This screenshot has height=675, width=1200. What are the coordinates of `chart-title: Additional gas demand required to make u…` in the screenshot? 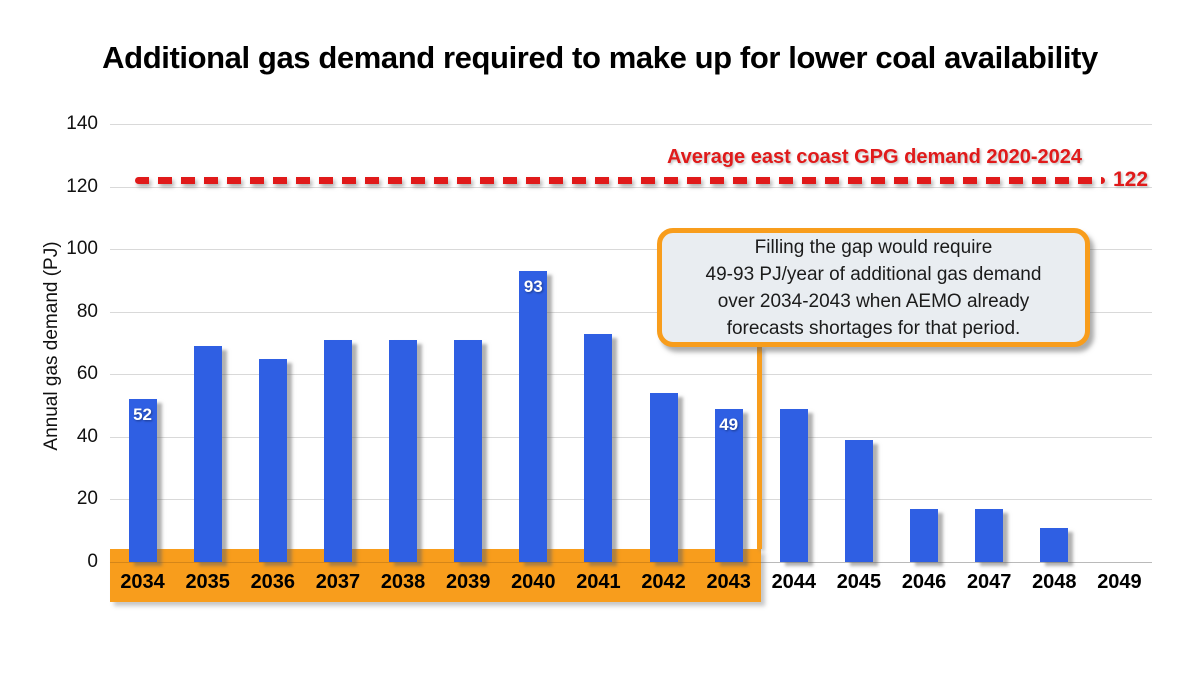 It's located at (600, 57).